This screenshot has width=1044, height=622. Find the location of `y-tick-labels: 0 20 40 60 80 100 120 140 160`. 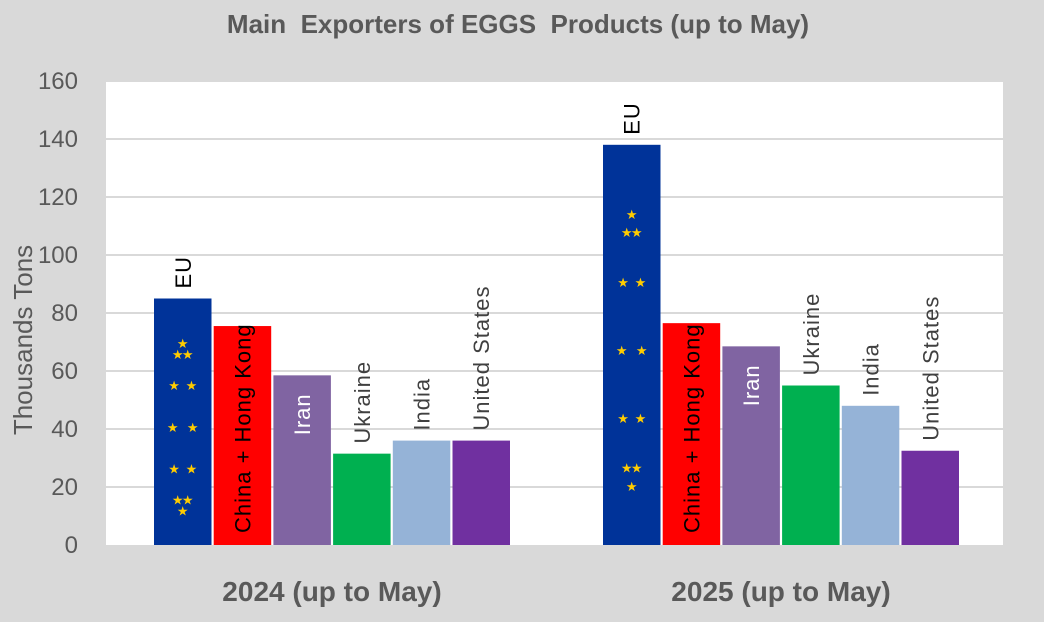

y-tick-labels: 0 20 40 60 80 100 120 140 160 is located at coordinates (58, 313).